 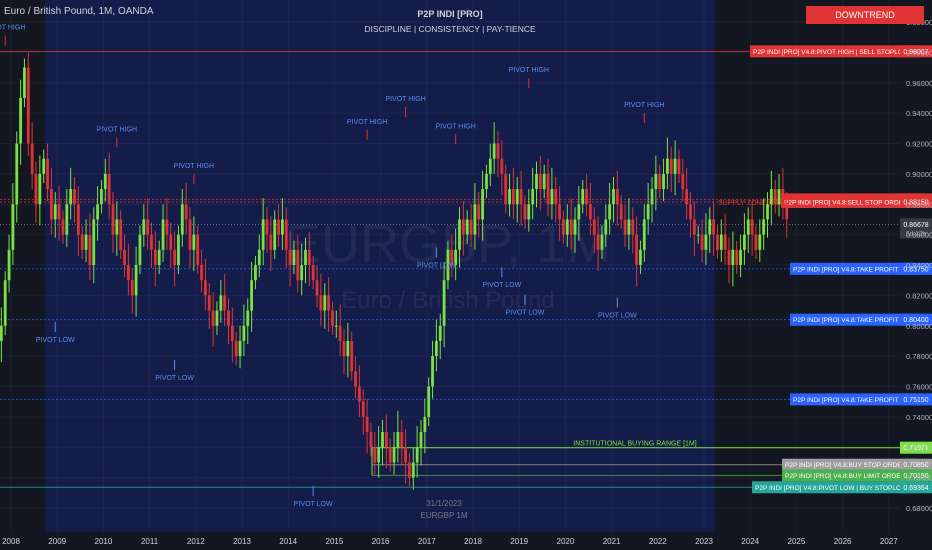 What do you see at coordinates (288, 541) in the screenshot?
I see `x-tick-label: 2014` at bounding box center [288, 541].